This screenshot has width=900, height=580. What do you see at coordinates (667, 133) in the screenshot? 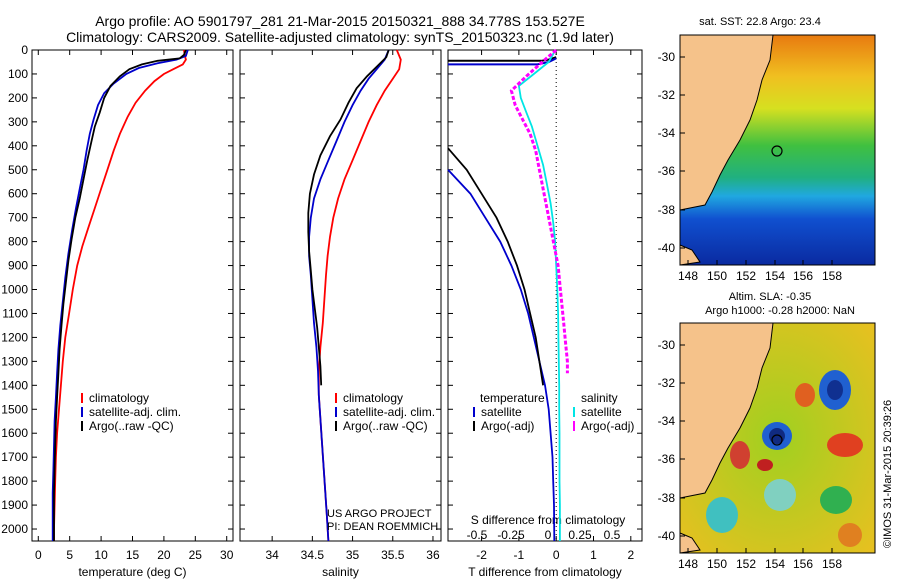
I see `sst-axes-ytick-label: -34` at bounding box center [667, 133].